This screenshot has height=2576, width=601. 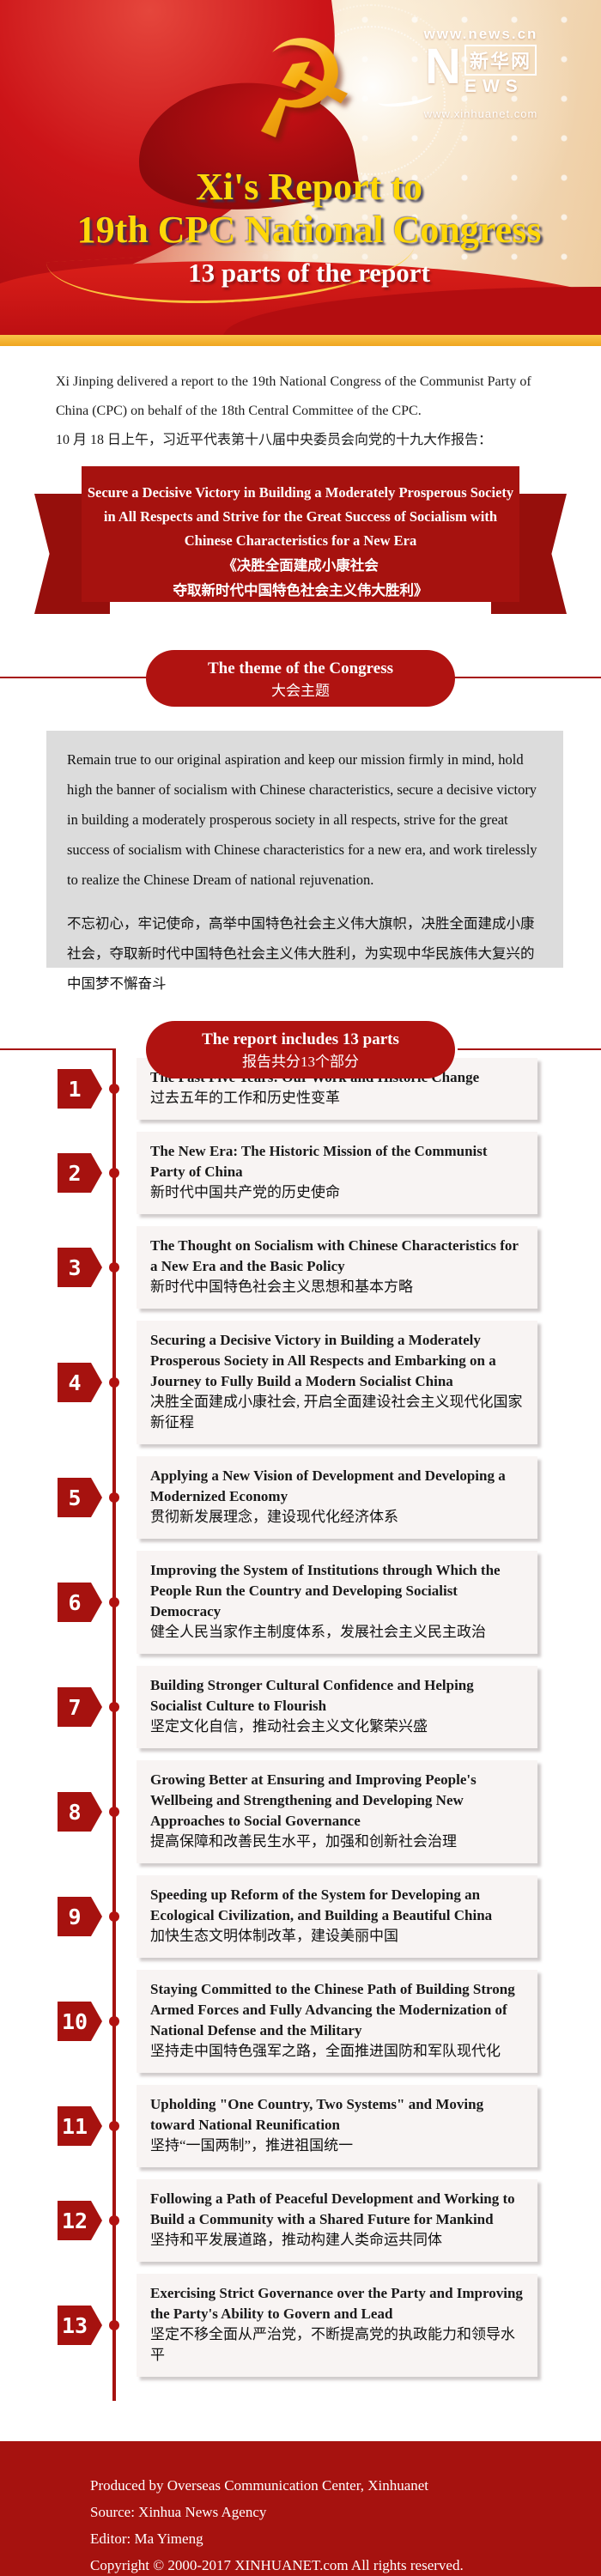 I want to click on logo-n-letter: N, so click(x=443, y=66).